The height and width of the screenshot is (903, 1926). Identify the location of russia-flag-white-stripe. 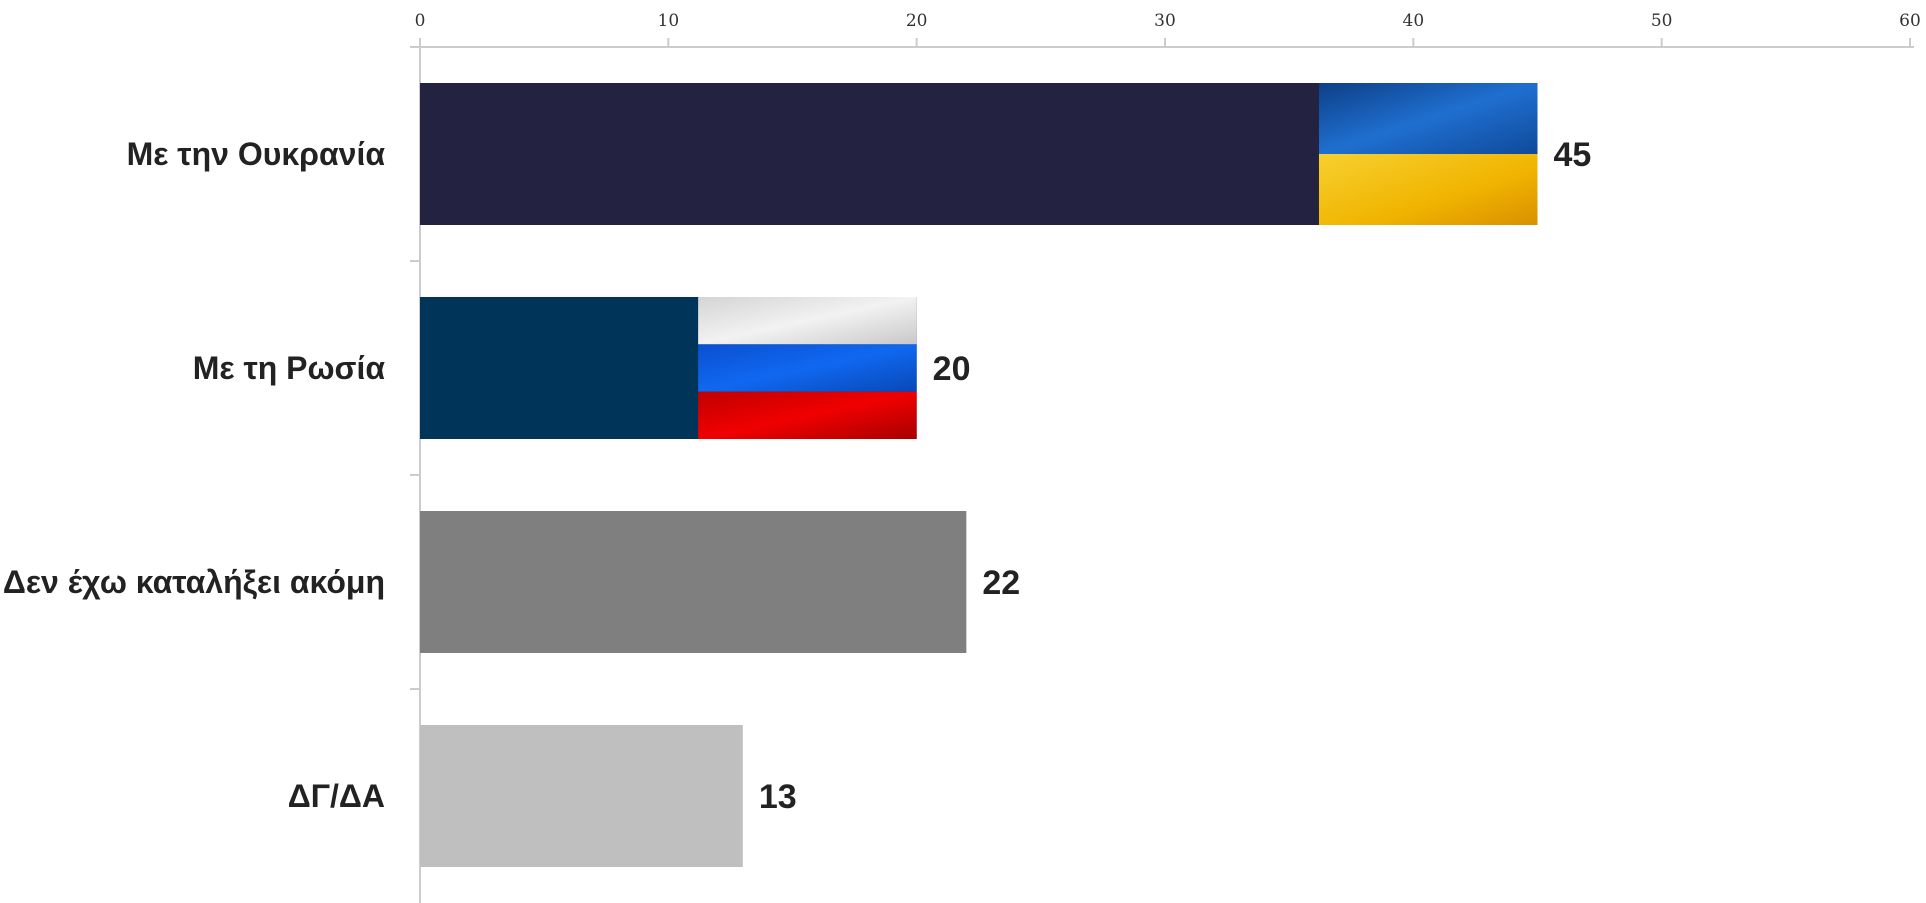
(807, 321).